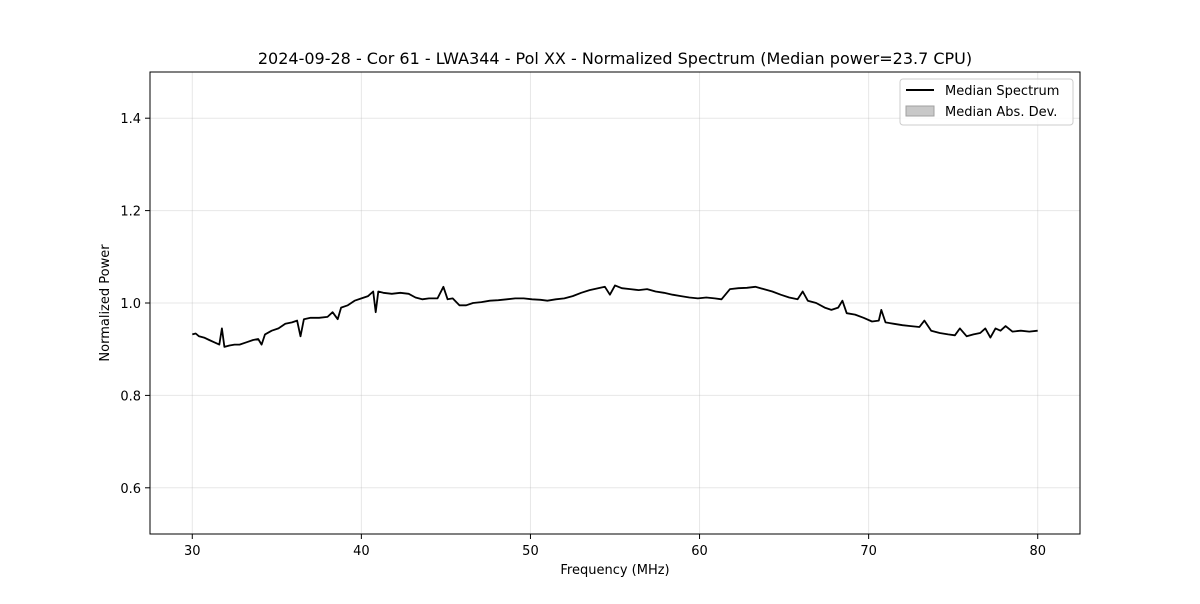 This screenshot has height=604, width=1200. I want to click on legend-box, so click(986, 102).